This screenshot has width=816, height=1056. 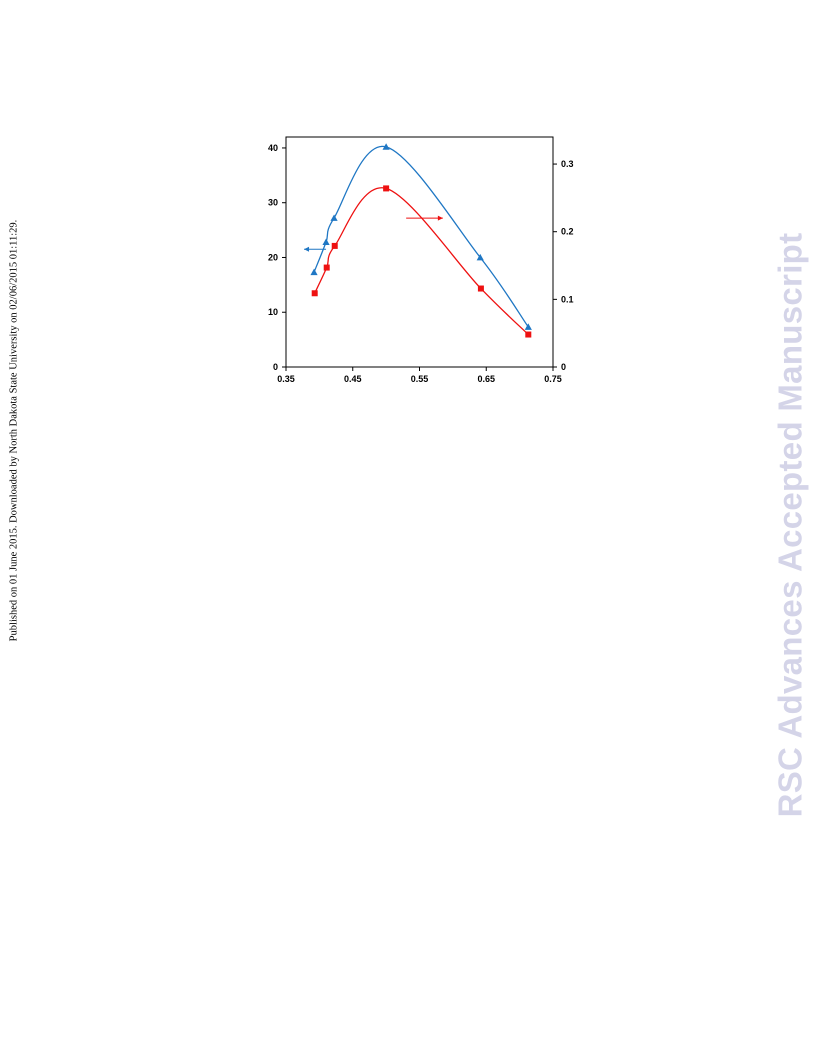 I want to click on y-left-tick-label: 10, so click(x=273, y=312).